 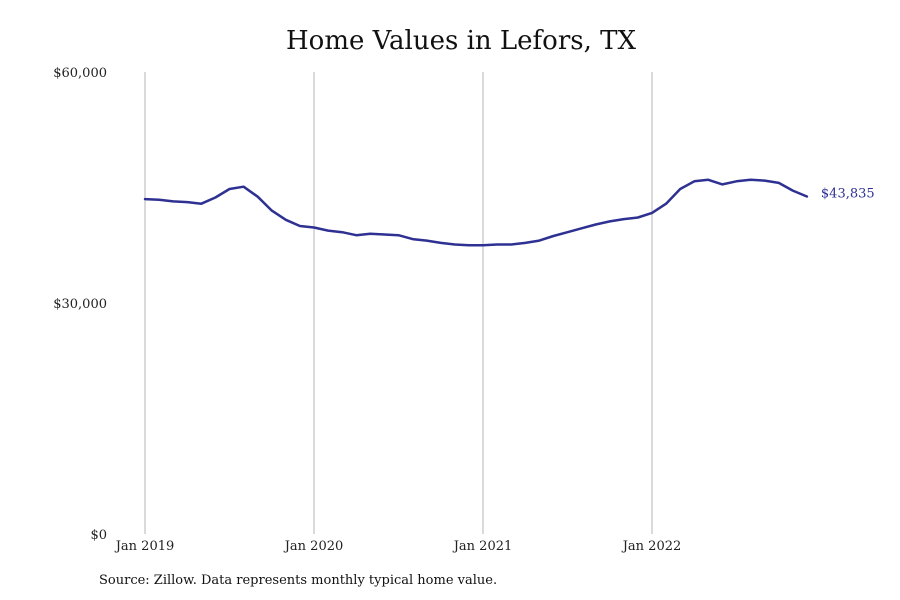 I want to click on y-tick-label: $30,000, so click(x=80, y=304).